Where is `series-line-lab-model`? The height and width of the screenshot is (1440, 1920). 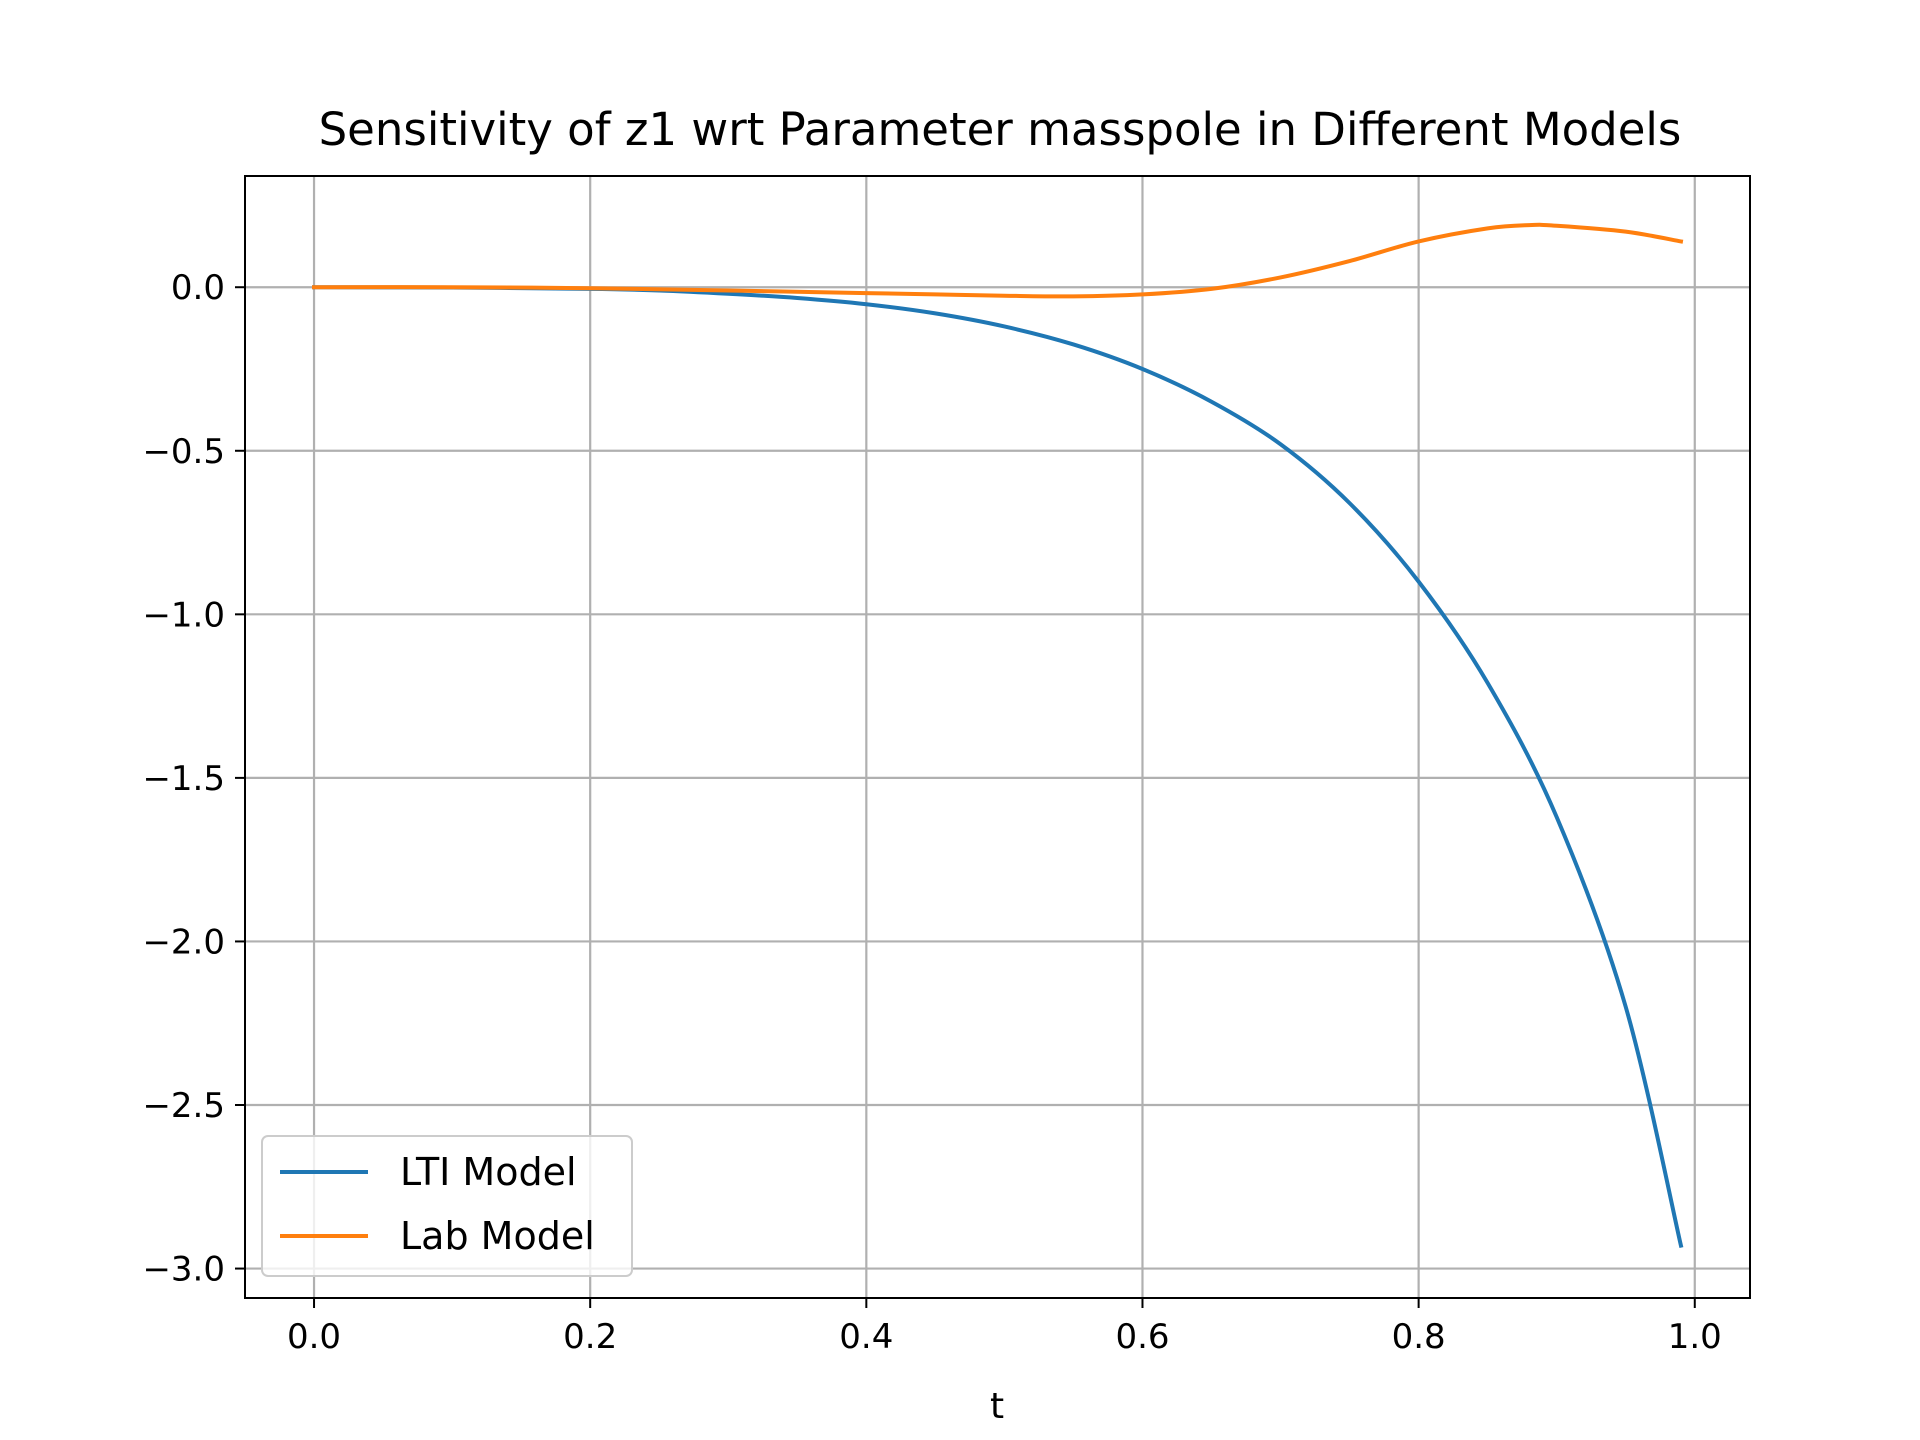 series-line-lab-model is located at coordinates (998, 260).